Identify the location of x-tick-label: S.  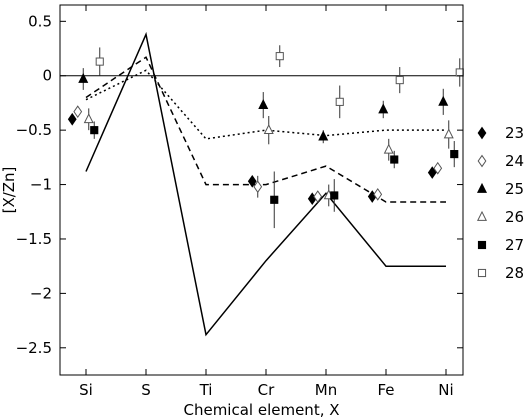
(146, 390).